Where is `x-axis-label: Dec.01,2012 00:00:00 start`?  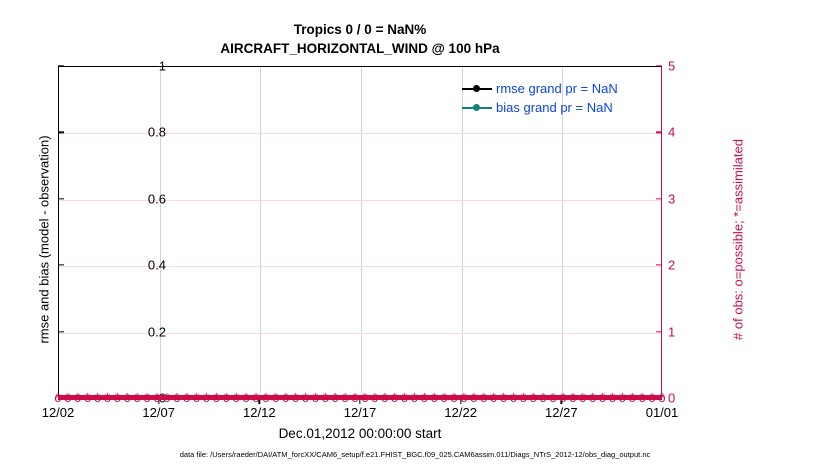
x-axis-label: Dec.01,2012 00:00:00 start is located at coordinates (360, 433).